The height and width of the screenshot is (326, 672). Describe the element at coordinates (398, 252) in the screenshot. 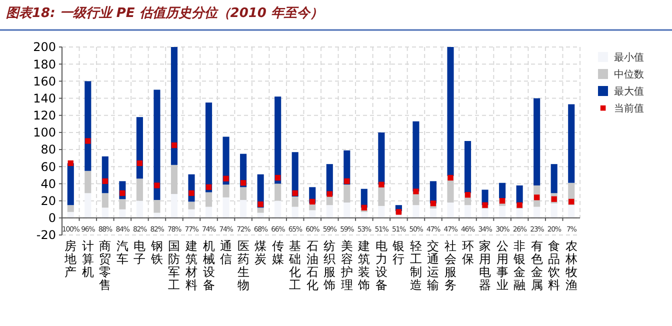

I see `x-tick-label: 银行` at that location.